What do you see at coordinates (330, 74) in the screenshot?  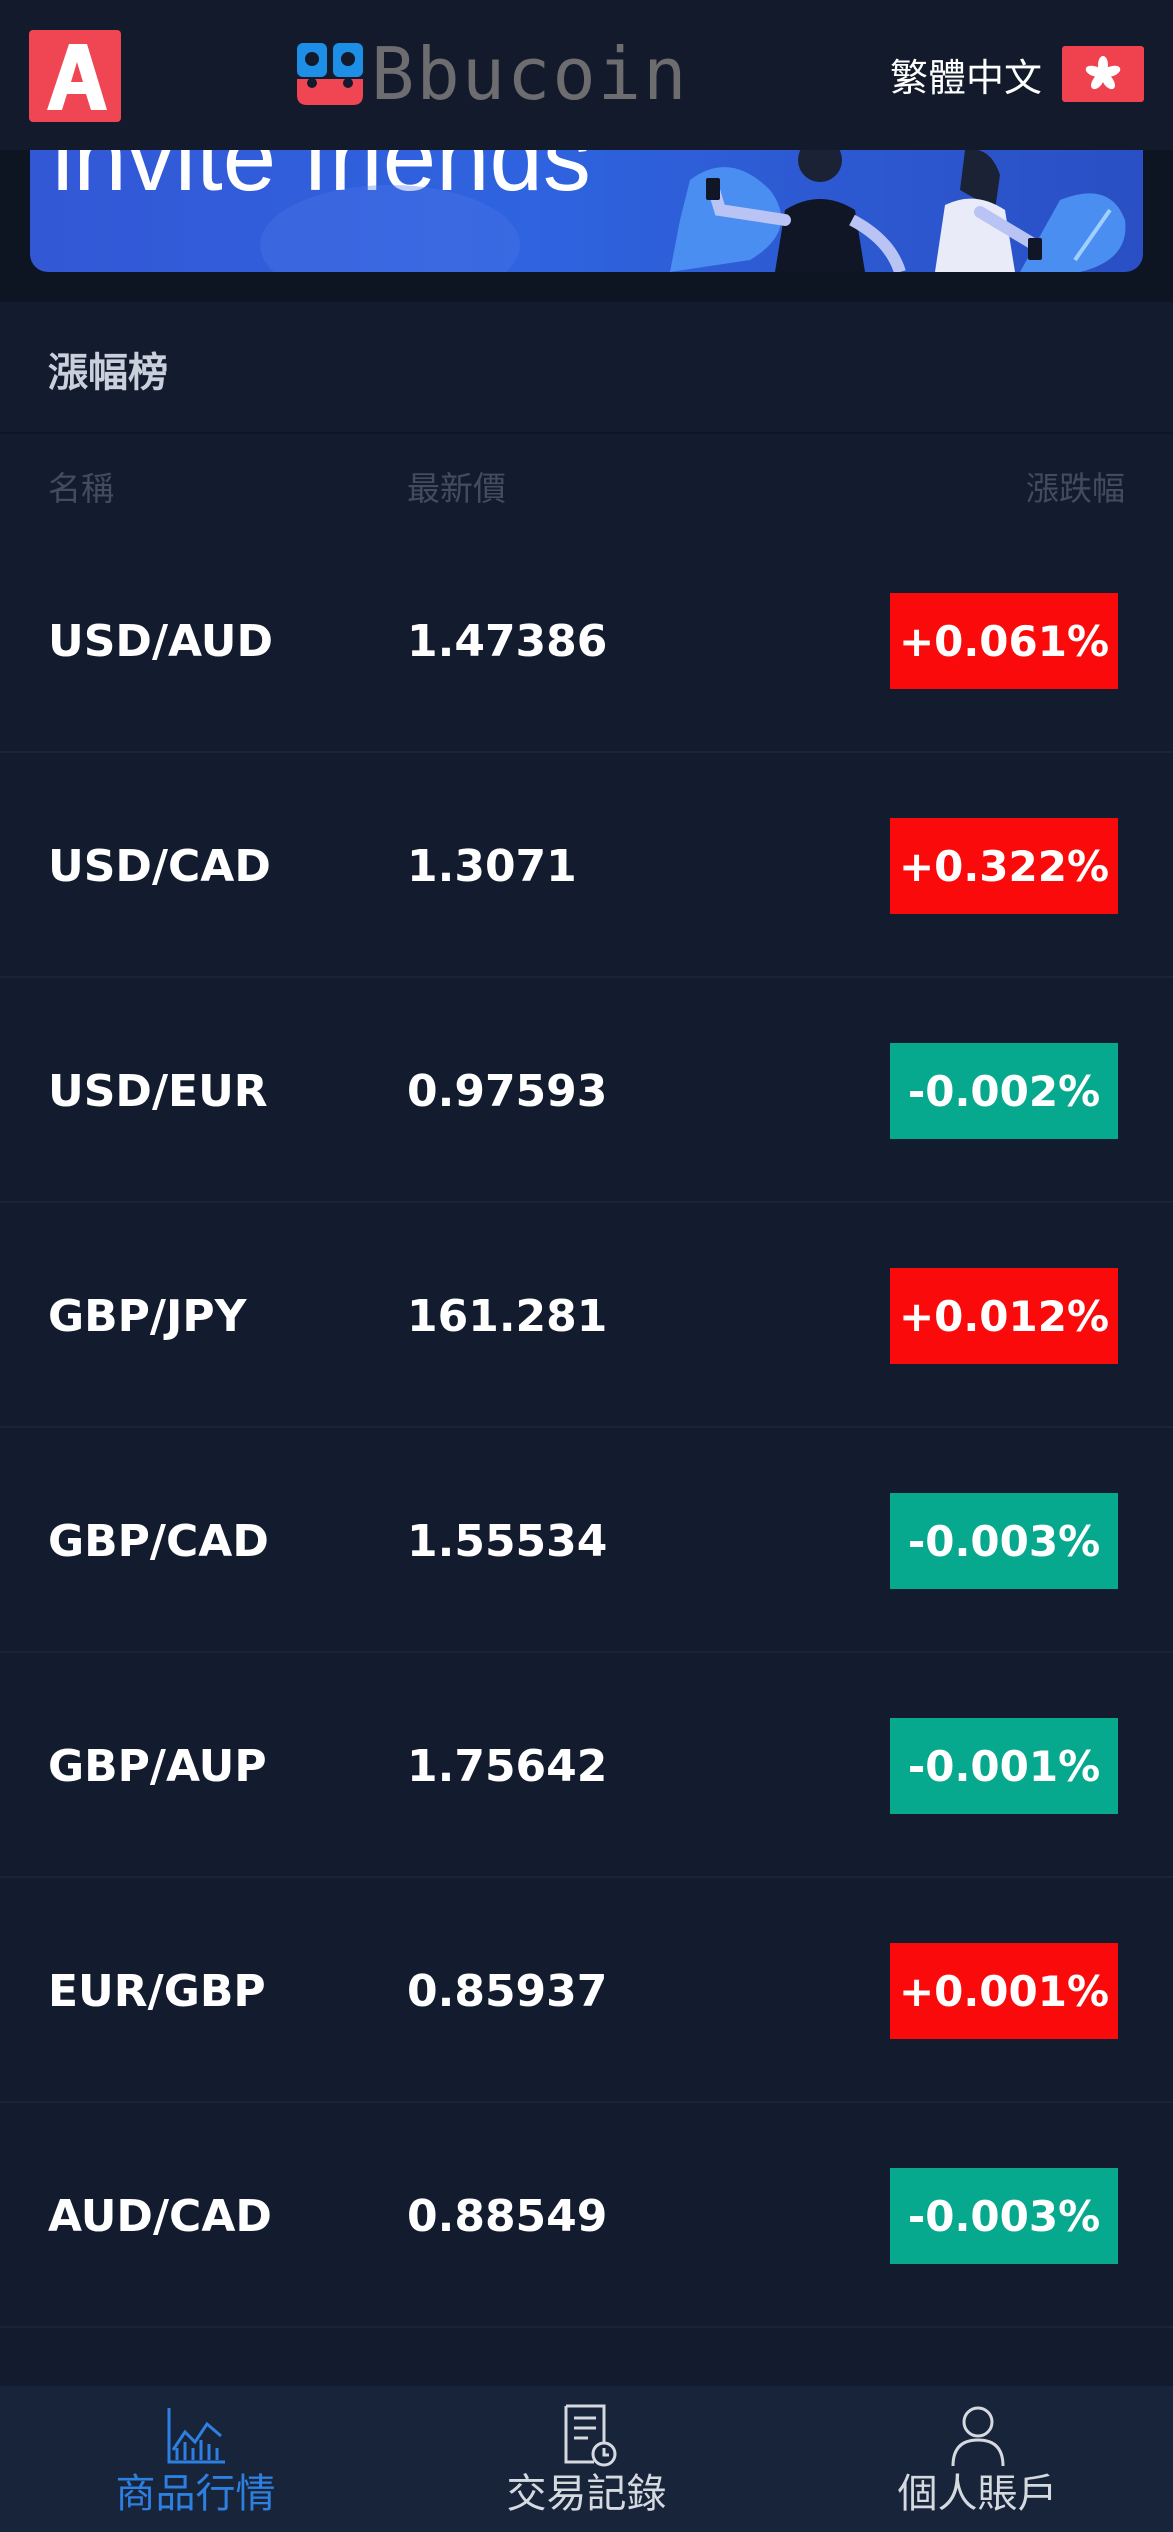 I see `brand-mark-icon` at bounding box center [330, 74].